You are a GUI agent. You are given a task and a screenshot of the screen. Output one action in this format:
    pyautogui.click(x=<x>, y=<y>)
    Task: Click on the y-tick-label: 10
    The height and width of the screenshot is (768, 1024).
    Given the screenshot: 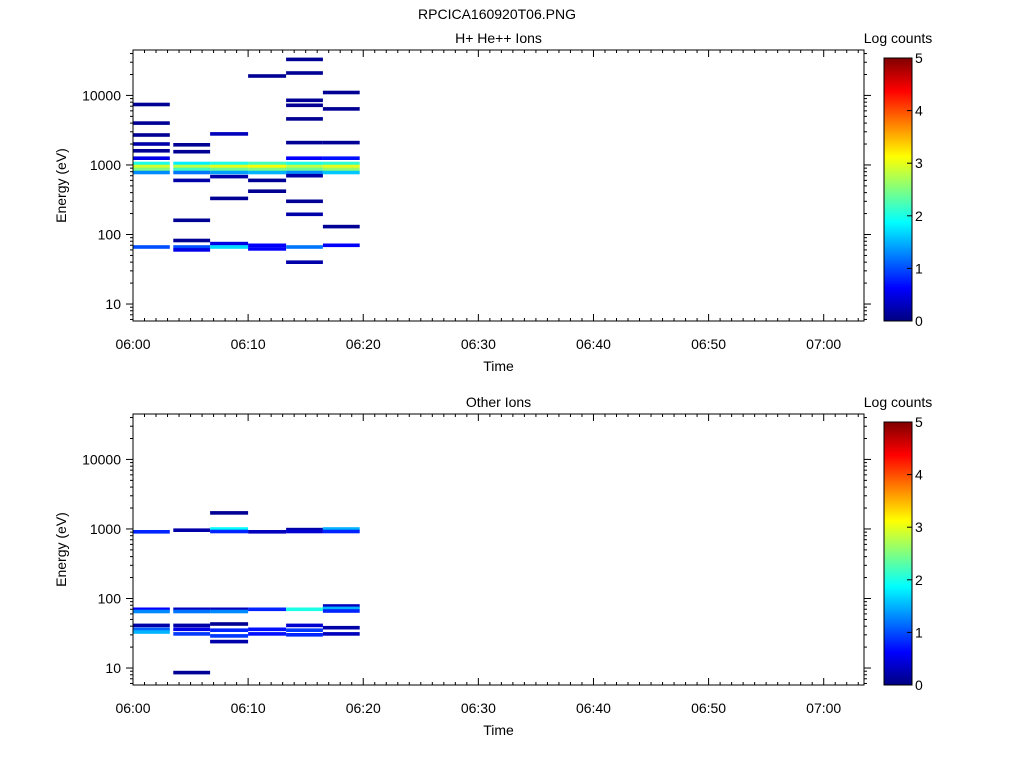 What is the action you would take?
    pyautogui.click(x=113, y=304)
    